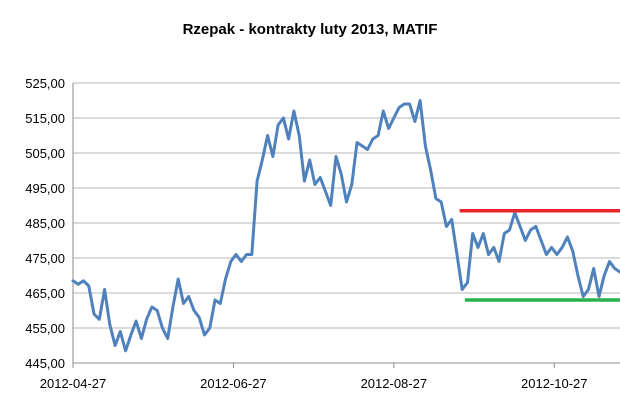 The width and height of the screenshot is (620, 413). Describe the element at coordinates (233, 383) in the screenshot. I see `x-tick-label: 2012-06-27` at that location.